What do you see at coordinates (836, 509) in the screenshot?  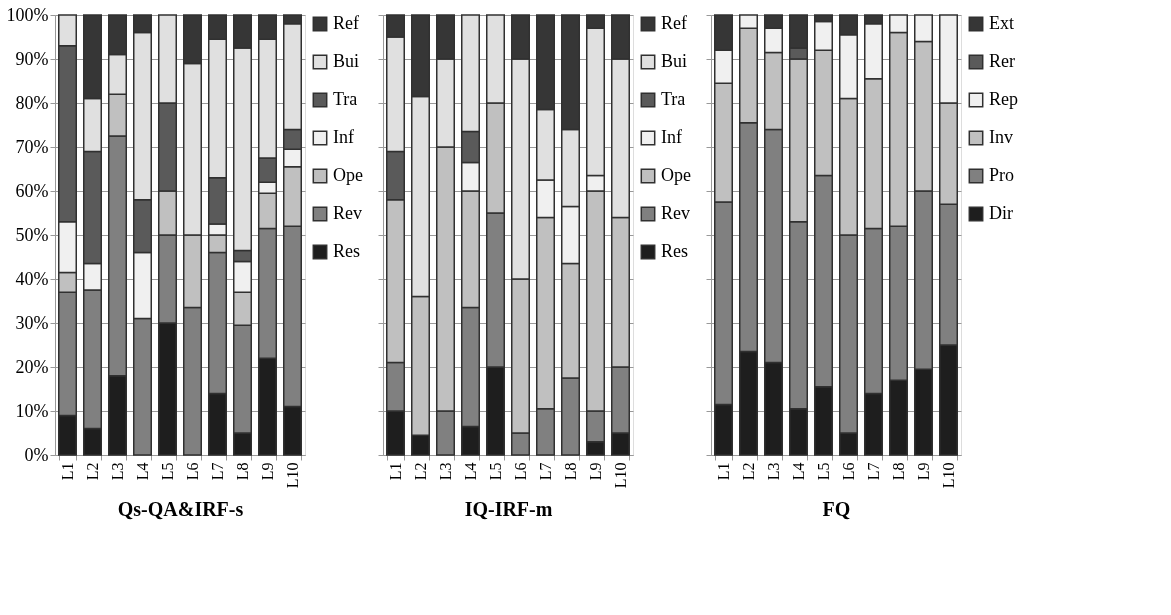 I see `x-axis-title: FQ` at bounding box center [836, 509].